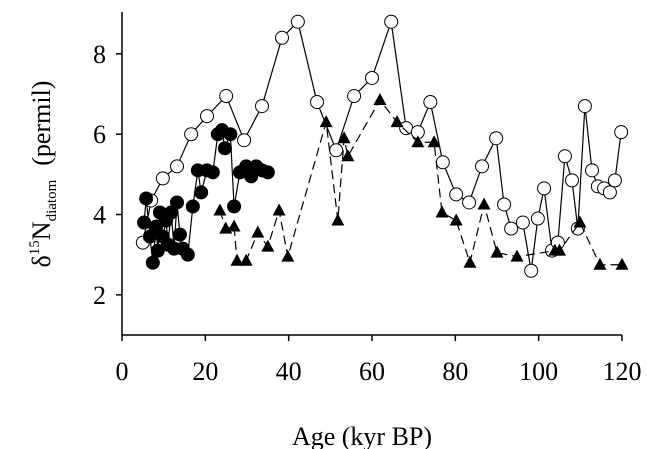  What do you see at coordinates (99, 295) in the screenshot?
I see `y-tick-label: 2` at bounding box center [99, 295].